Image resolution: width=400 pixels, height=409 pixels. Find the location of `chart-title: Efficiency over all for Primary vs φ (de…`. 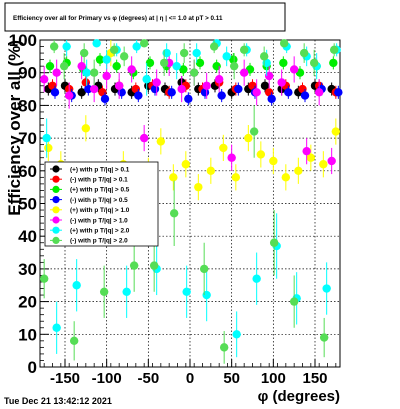

chart-title: Efficiency over all for Primary vs φ (de… is located at coordinates (118, 18).